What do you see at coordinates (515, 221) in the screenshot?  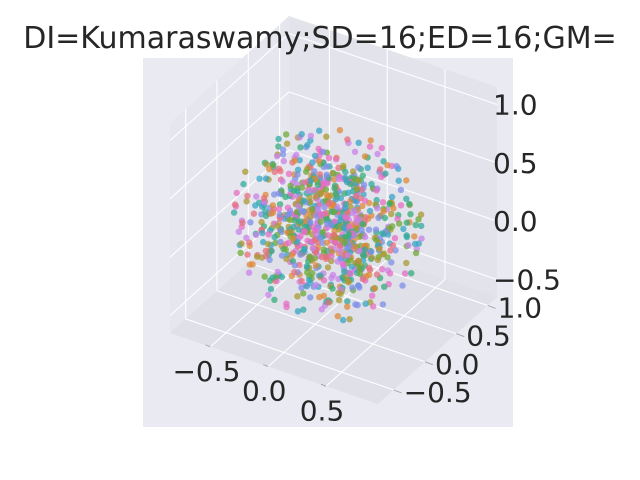 I see `z-tick-label: 0.0` at bounding box center [515, 221].